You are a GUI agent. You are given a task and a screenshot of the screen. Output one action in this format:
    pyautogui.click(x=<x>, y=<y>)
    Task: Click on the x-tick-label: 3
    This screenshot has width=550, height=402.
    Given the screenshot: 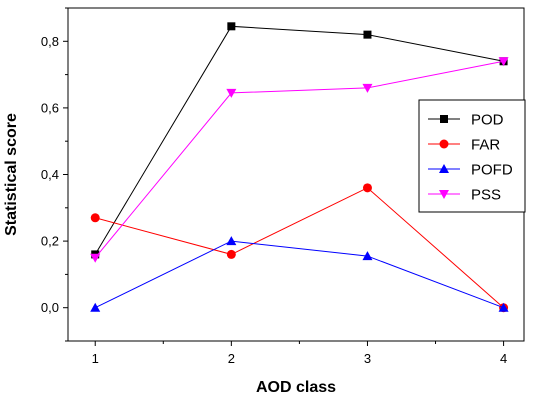 What is the action you would take?
    pyautogui.click(x=367, y=358)
    